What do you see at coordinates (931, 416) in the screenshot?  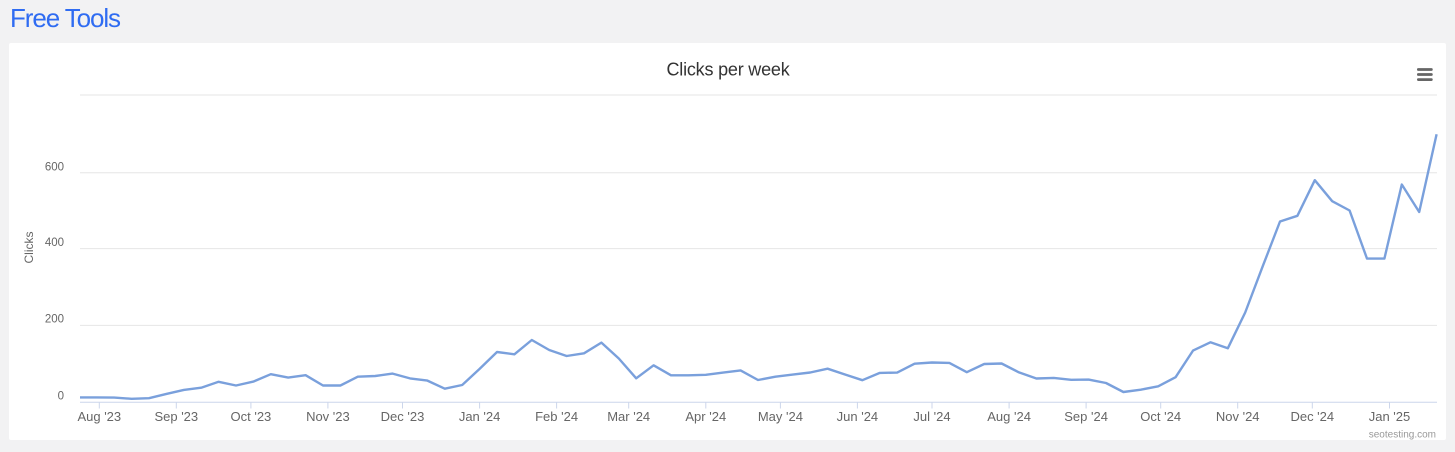 I see `svg-text: Jul '24` at bounding box center [931, 416].